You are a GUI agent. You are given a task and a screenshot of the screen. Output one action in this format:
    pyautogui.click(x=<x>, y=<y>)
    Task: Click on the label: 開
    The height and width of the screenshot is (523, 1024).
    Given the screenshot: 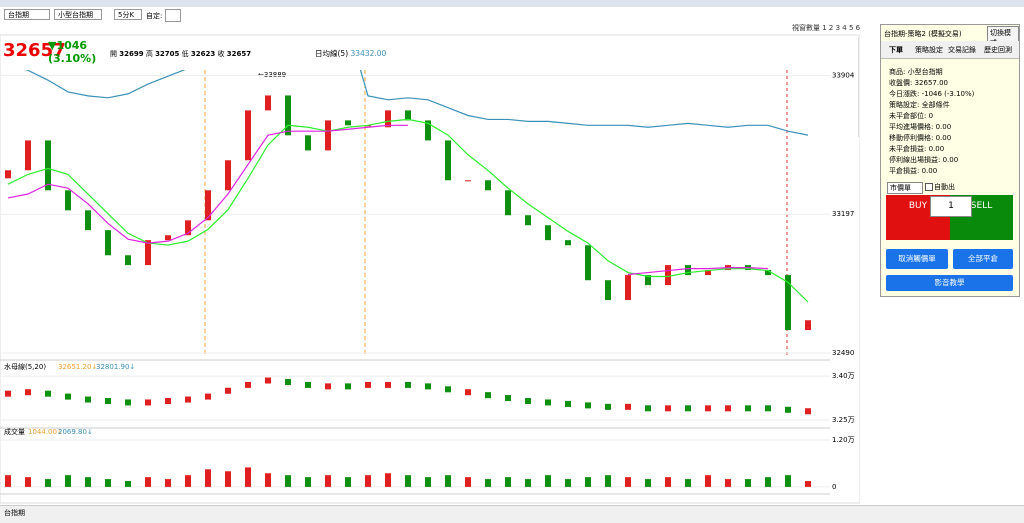 What is the action you would take?
    pyautogui.click(x=113, y=54)
    